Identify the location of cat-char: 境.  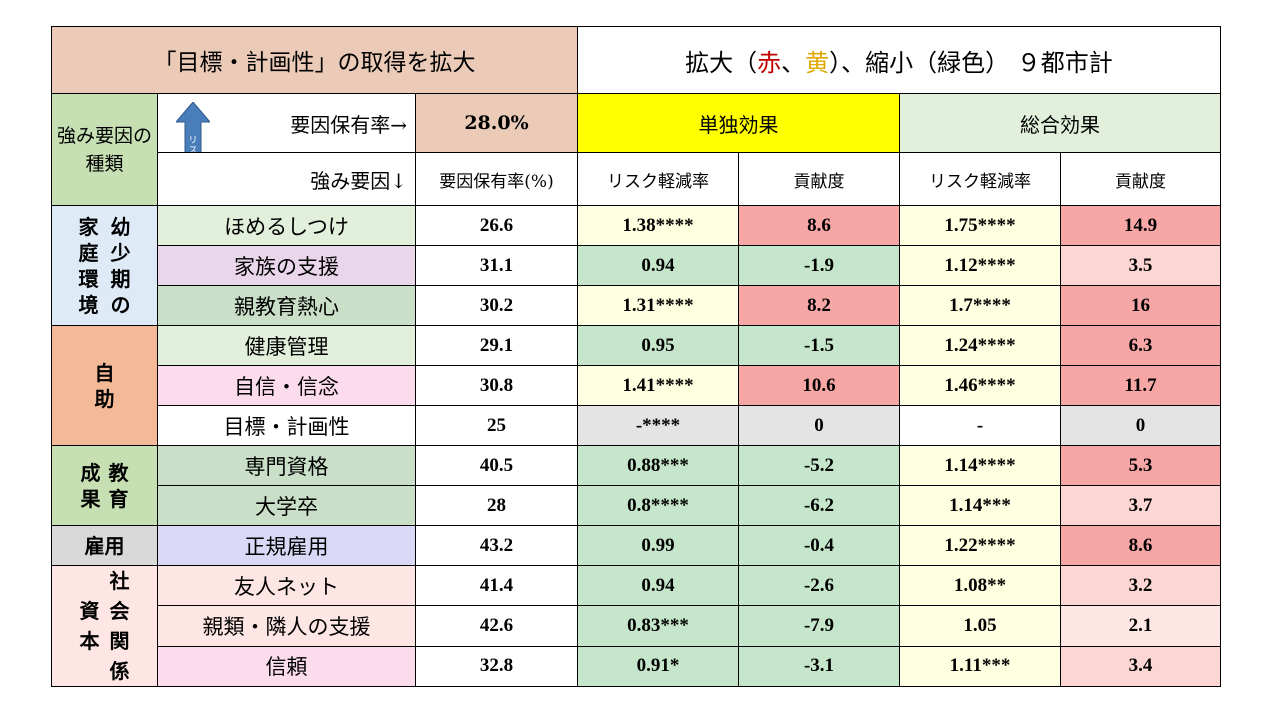
(88, 304).